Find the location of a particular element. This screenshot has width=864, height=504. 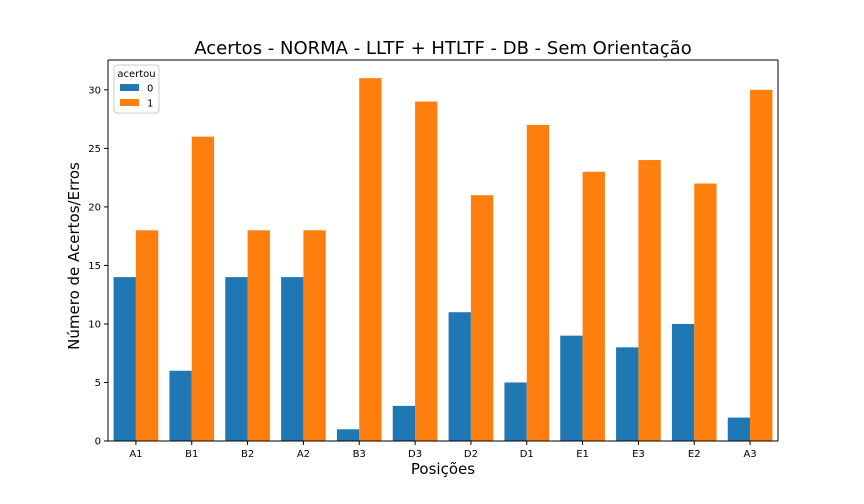

x-tick-label-E1: E1 is located at coordinates (582, 454).